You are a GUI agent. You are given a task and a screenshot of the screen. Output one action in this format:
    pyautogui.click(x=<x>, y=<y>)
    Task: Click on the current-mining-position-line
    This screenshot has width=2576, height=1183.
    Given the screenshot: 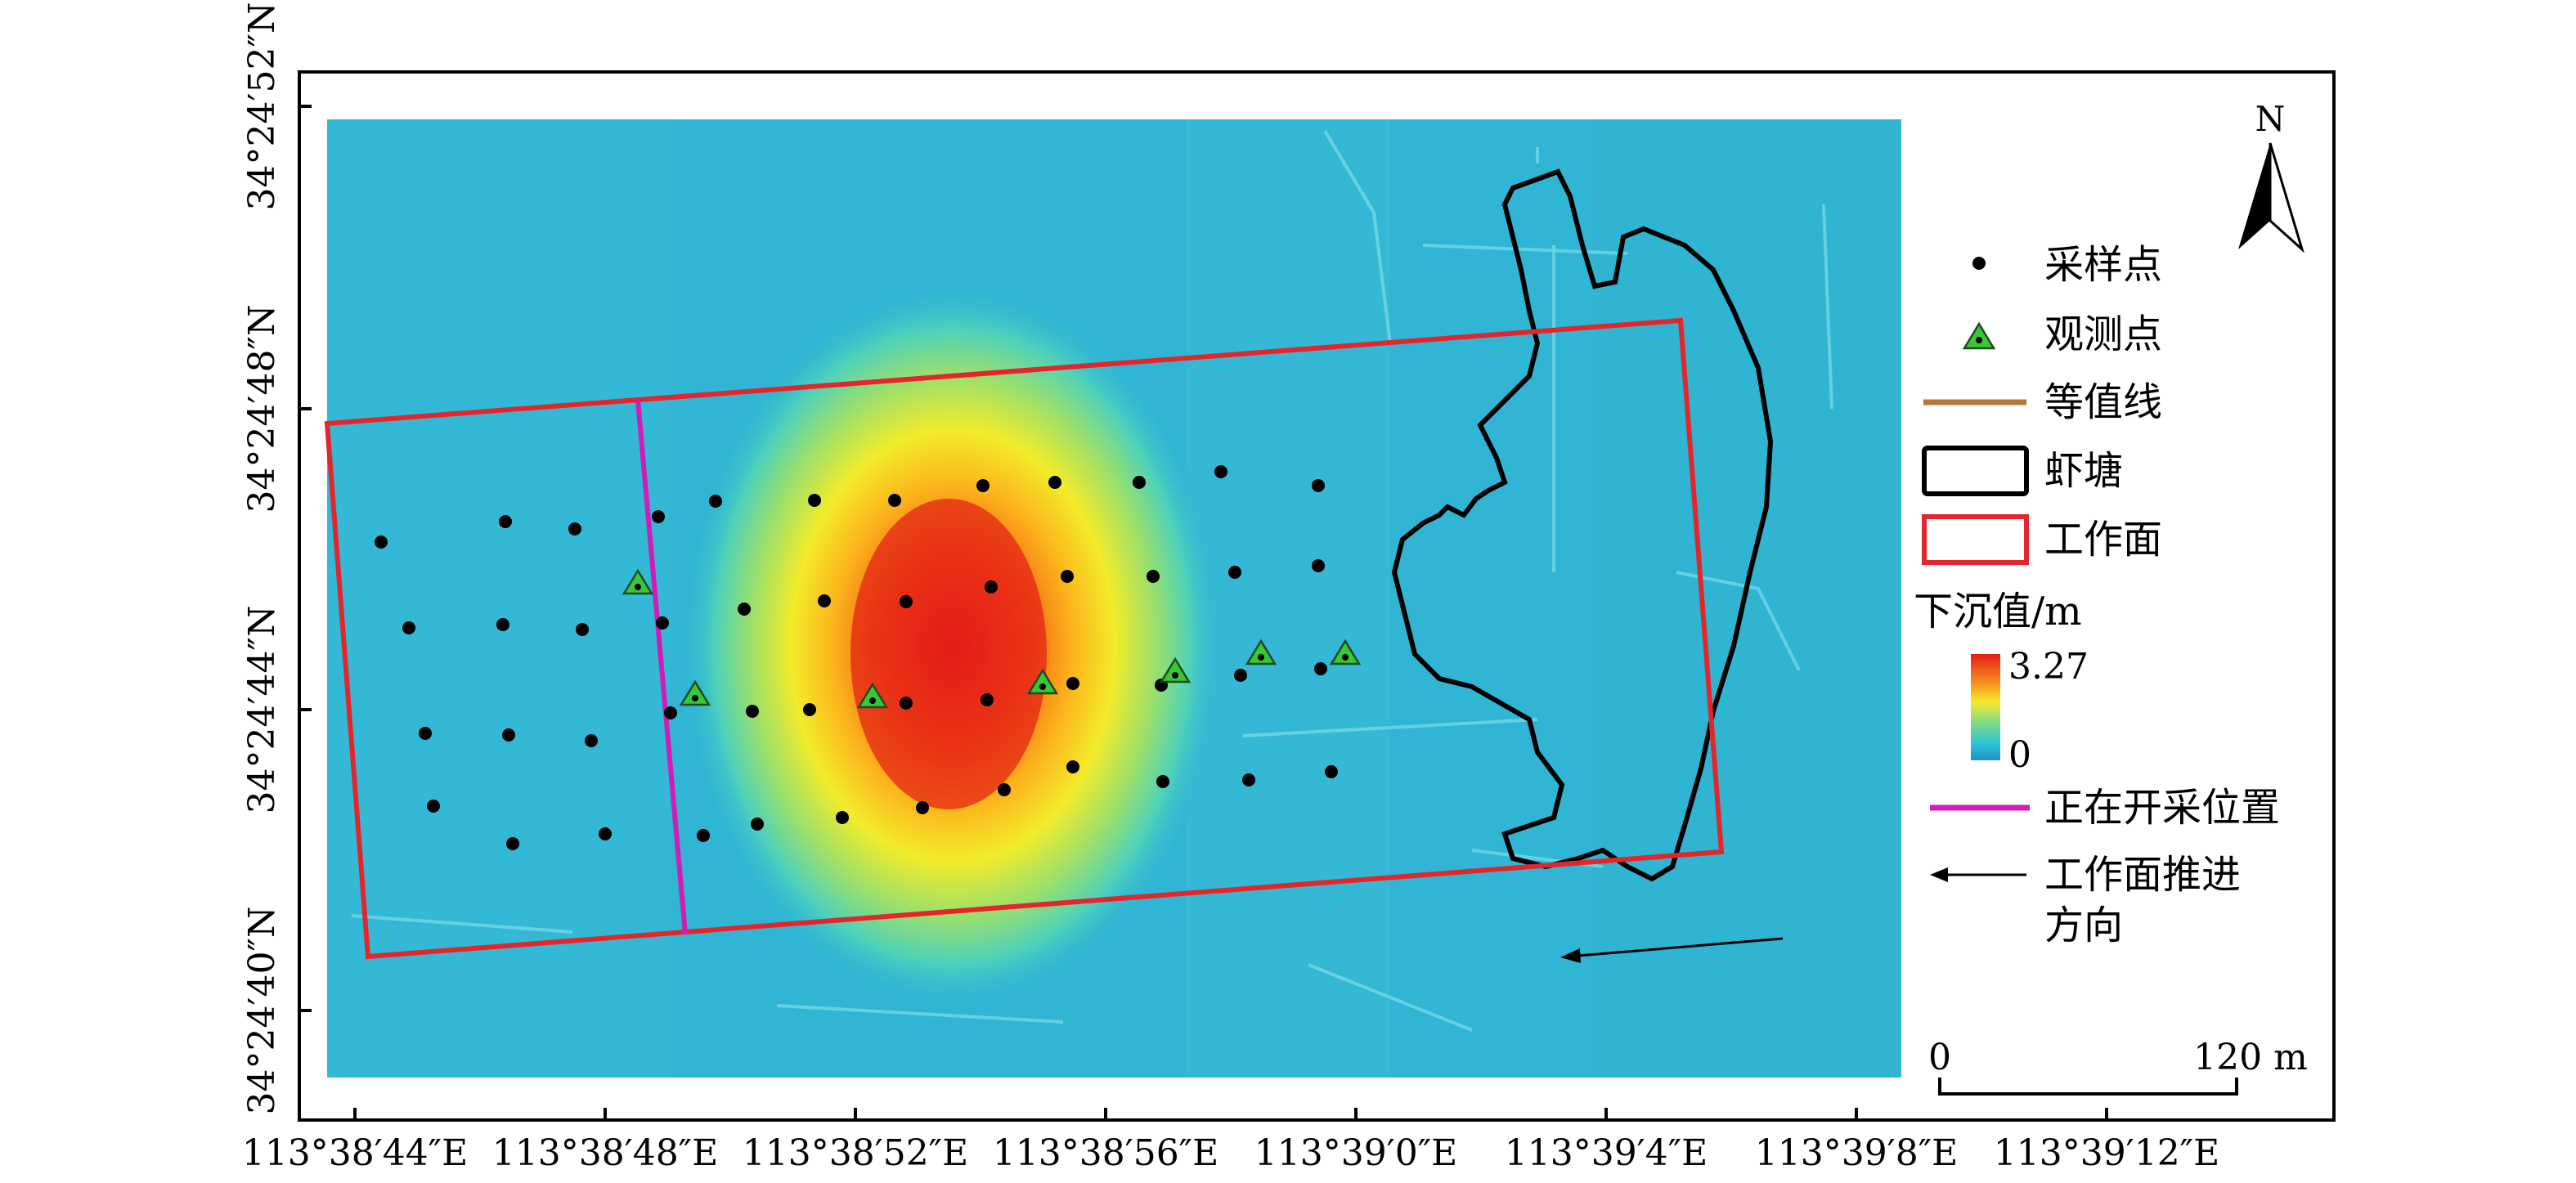 What is the action you would take?
    pyautogui.click(x=661, y=667)
    